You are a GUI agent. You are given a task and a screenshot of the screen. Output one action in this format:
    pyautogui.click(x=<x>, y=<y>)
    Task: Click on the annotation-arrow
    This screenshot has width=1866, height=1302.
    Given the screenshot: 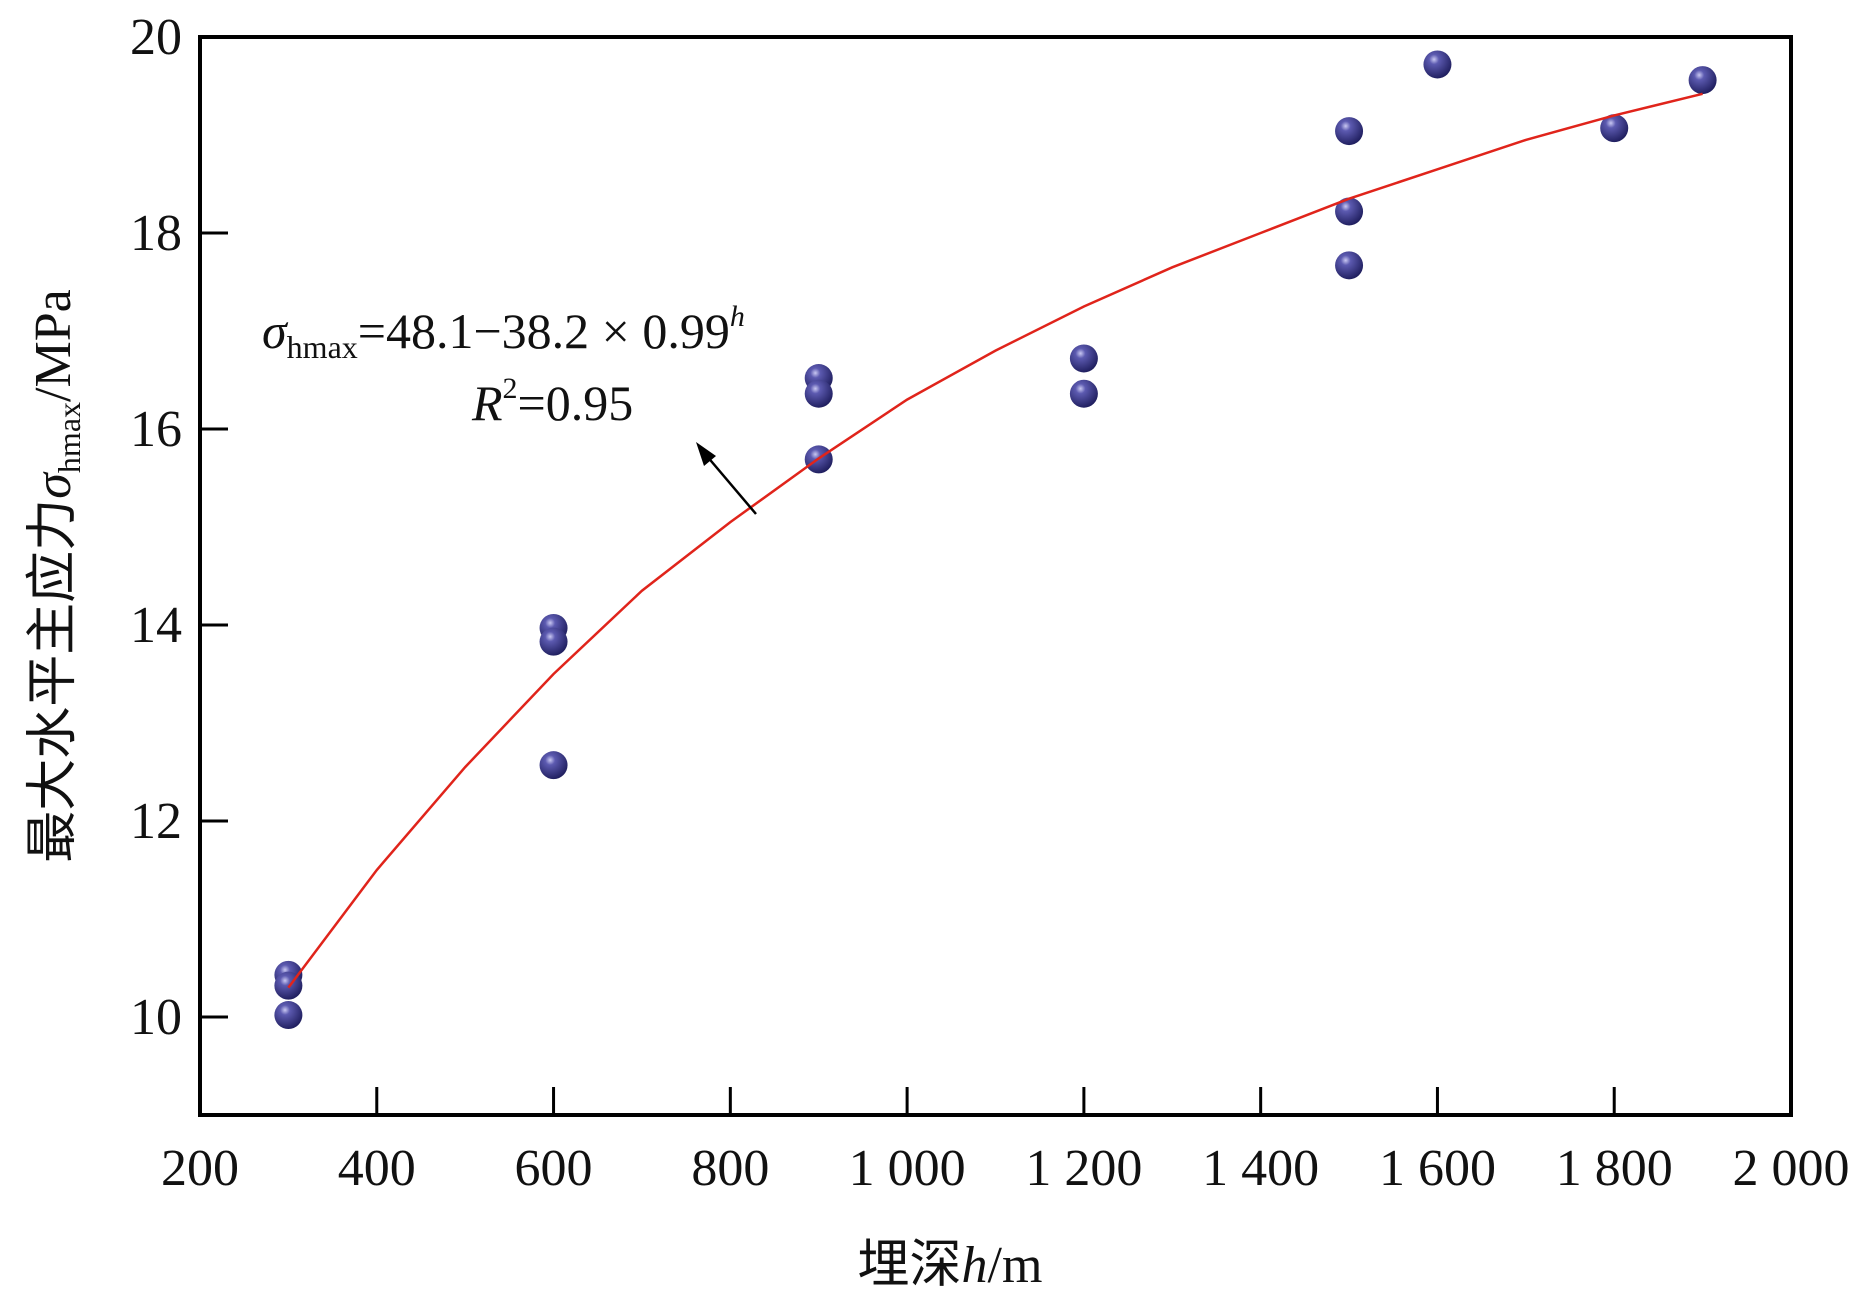 What is the action you would take?
    pyautogui.click(x=726, y=478)
    